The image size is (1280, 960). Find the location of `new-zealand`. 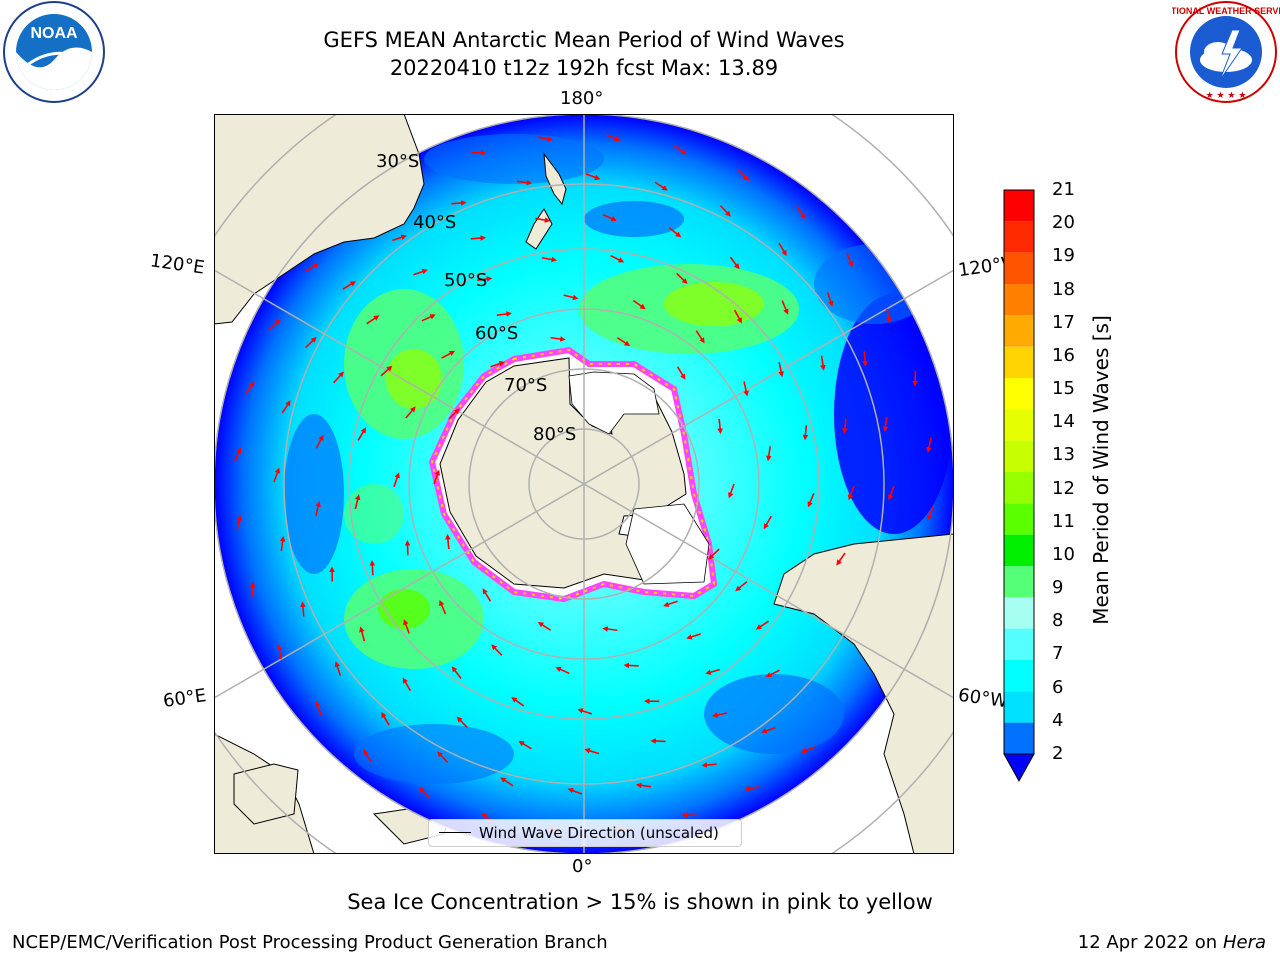

new-zealand is located at coordinates (555, 179).